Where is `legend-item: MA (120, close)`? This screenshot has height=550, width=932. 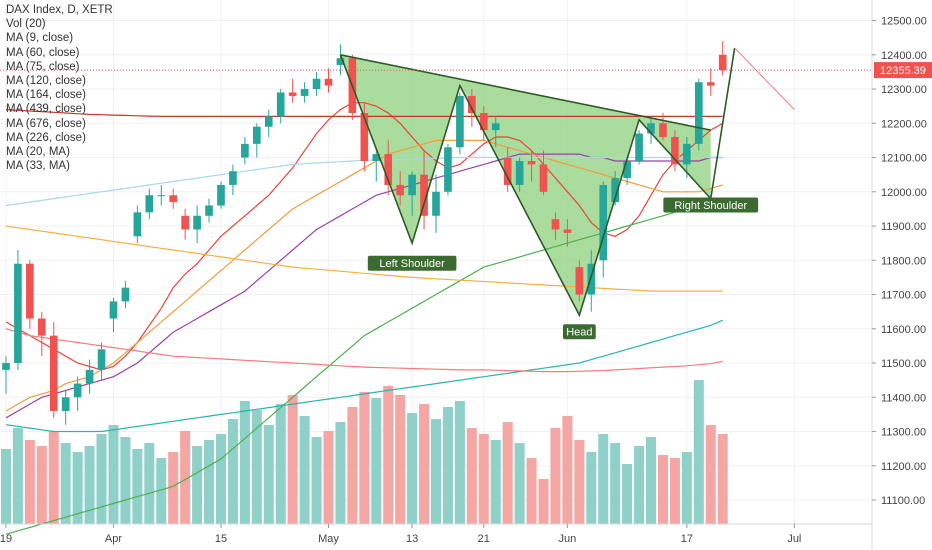
legend-item: MA (120, close) is located at coordinates (46, 81).